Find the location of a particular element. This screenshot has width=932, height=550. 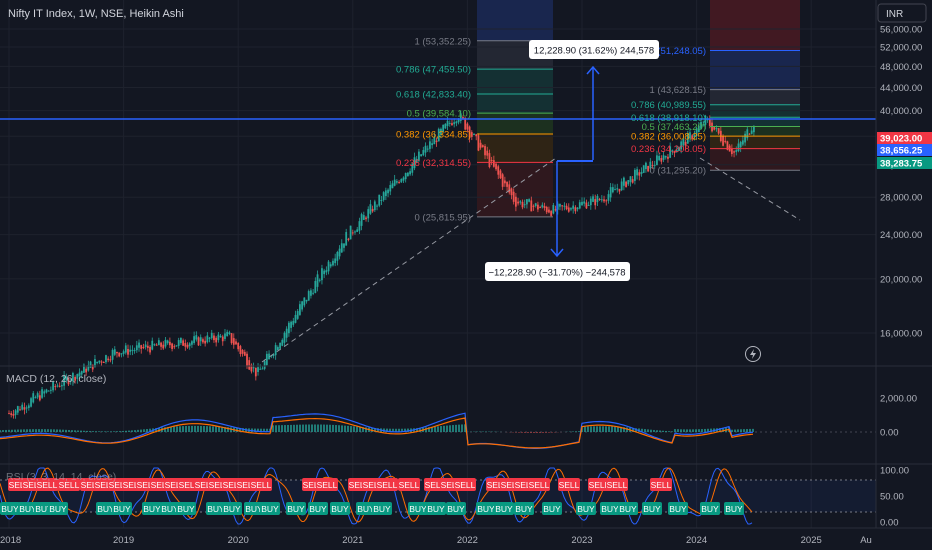

stoch-tick-label: 100.00 is located at coordinates (894, 471).